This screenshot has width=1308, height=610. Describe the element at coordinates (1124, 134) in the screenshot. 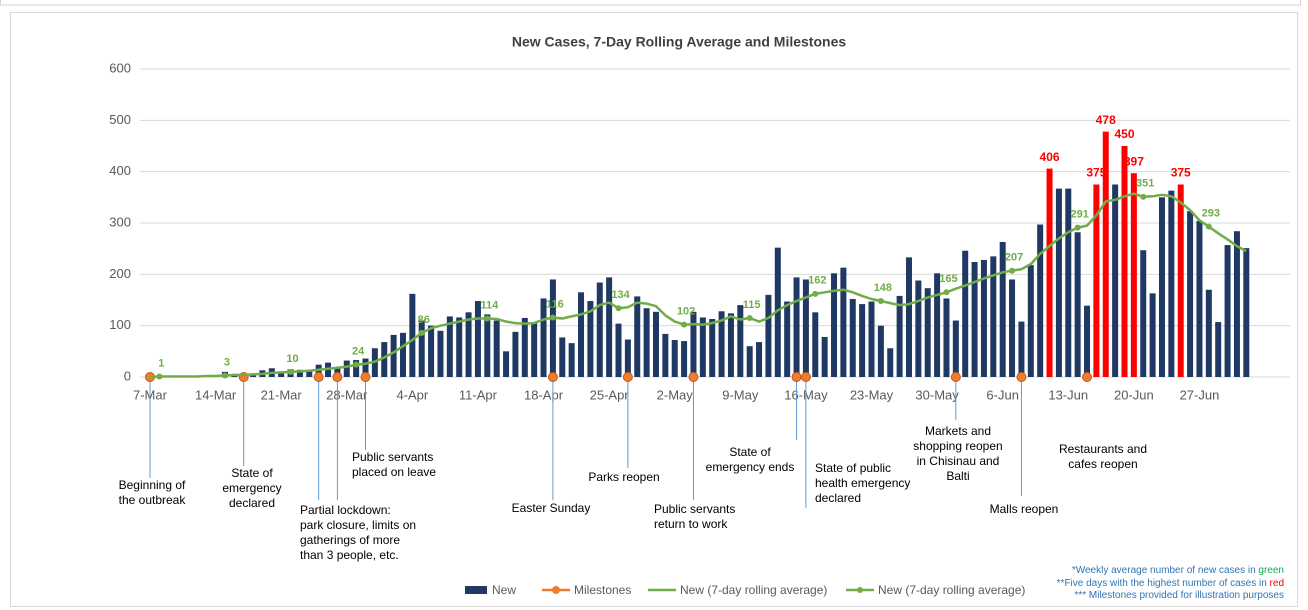

I see `bar-value-label: 450` at that location.